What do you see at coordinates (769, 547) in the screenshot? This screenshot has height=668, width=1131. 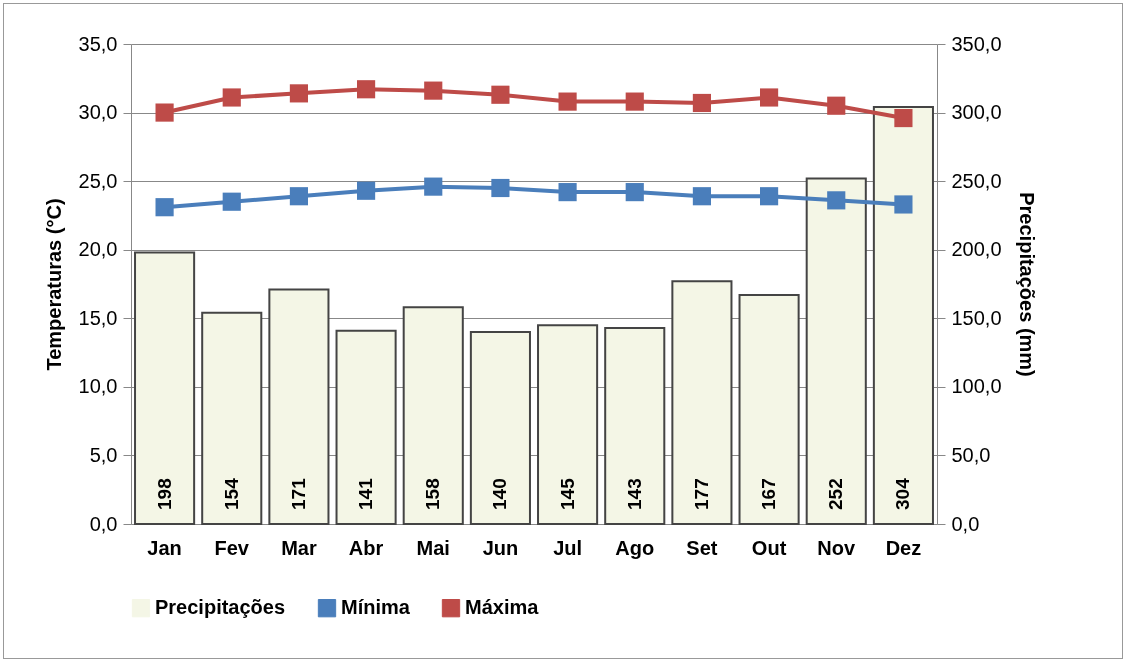 I see `x-tick-label: Out` at bounding box center [769, 547].